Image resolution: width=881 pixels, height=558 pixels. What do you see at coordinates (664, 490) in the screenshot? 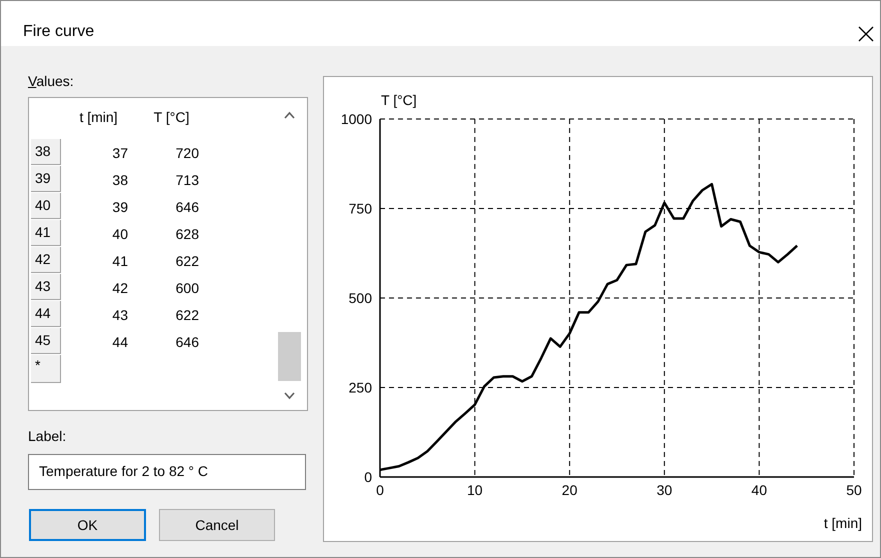
I see `x-tick-label: 30` at bounding box center [664, 490].